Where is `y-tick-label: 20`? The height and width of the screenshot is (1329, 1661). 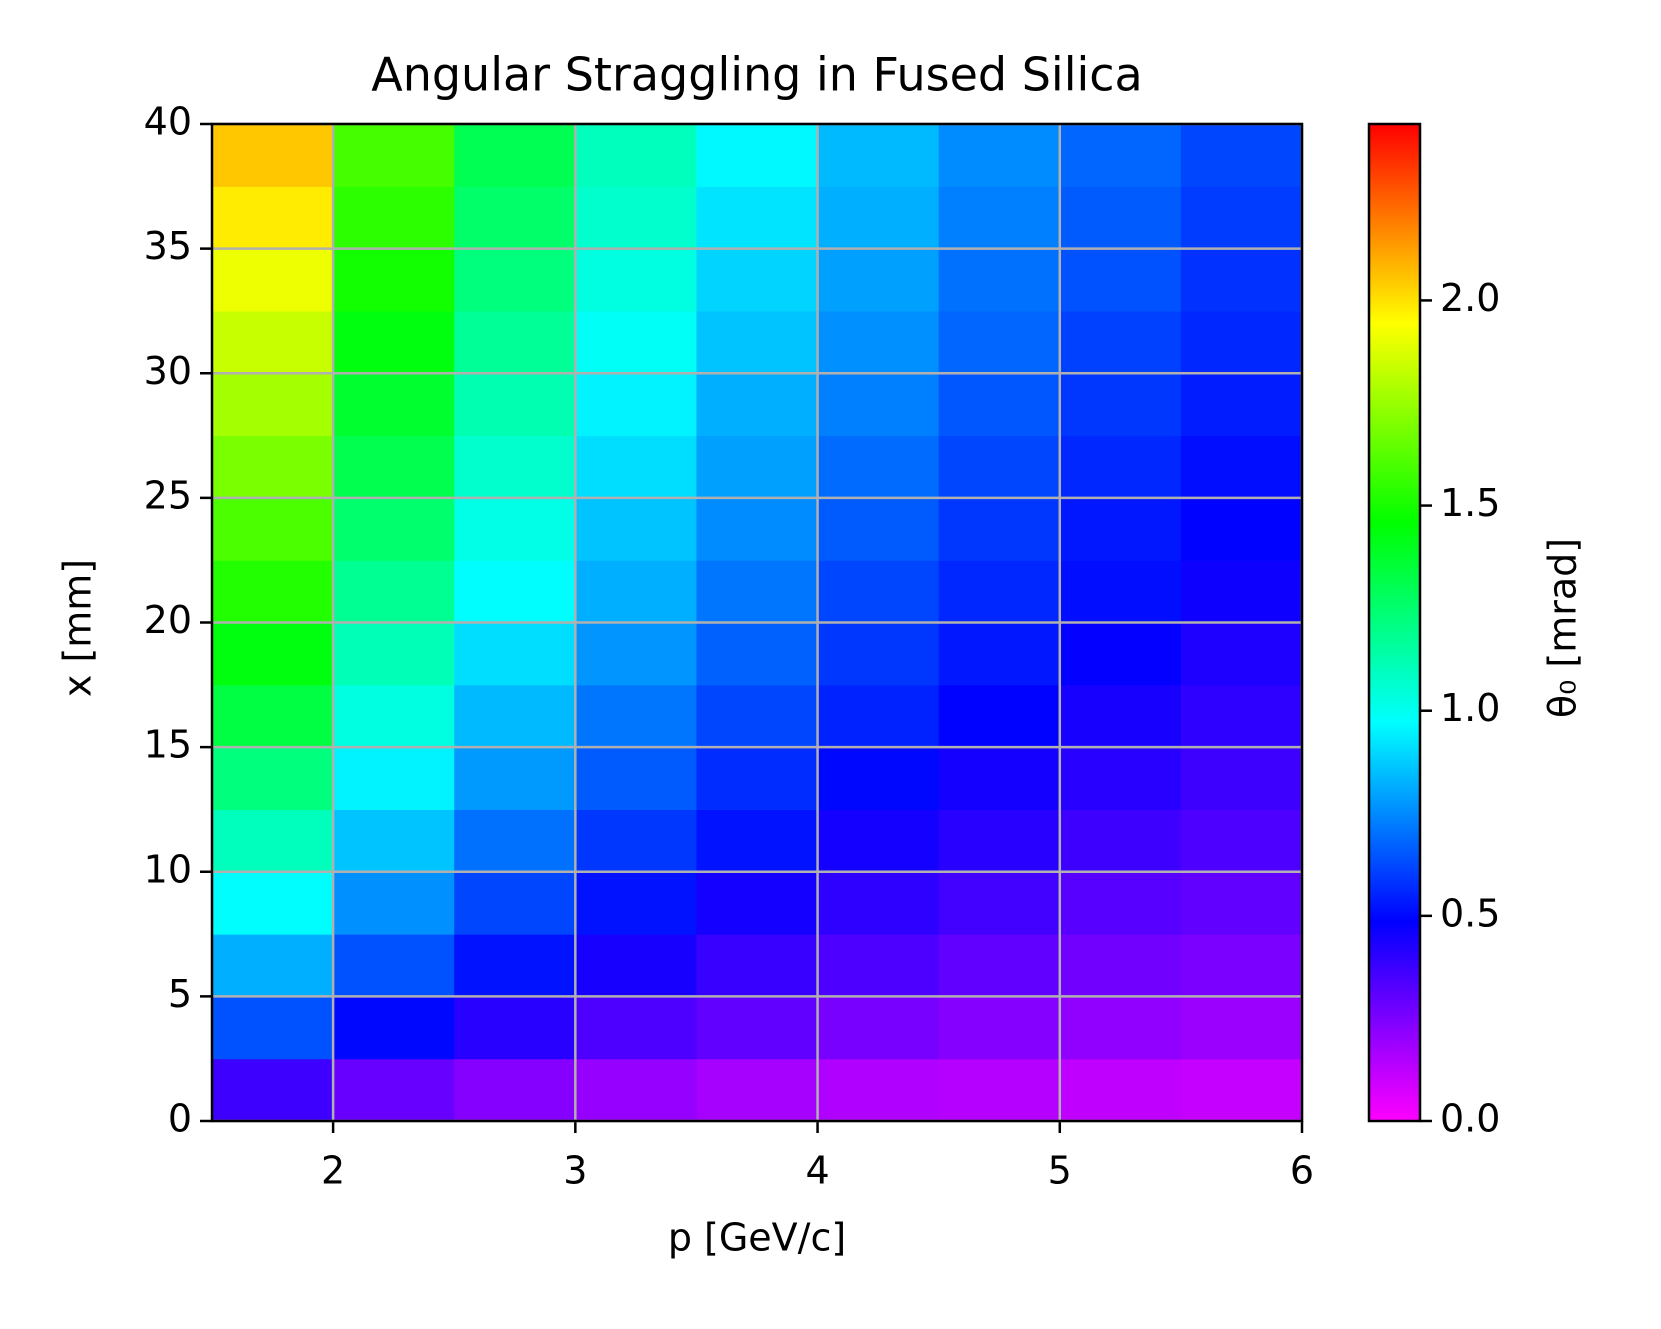 y-tick-label: 20 is located at coordinates (168, 620).